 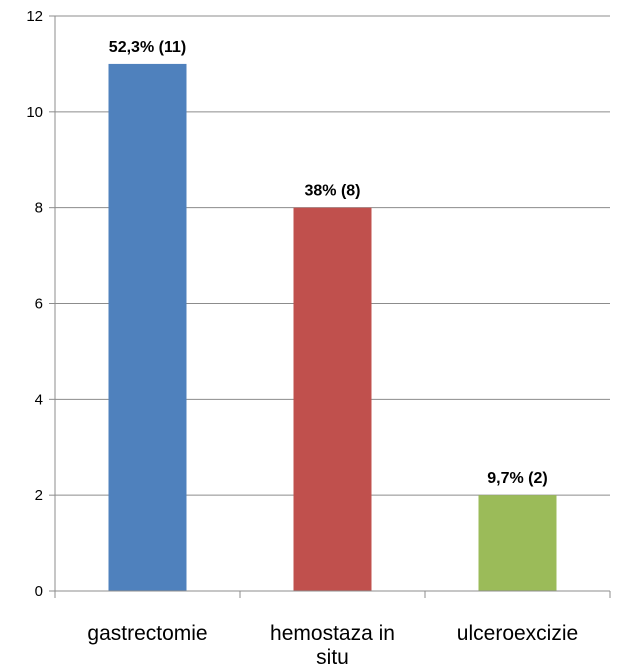 I want to click on y-tick-label: 8, so click(x=39, y=208).